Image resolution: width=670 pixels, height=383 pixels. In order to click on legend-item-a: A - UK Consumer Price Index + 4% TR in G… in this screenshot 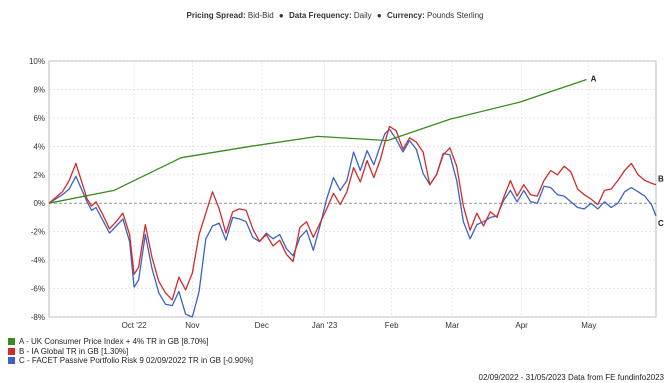, I will do `click(130, 342)`.